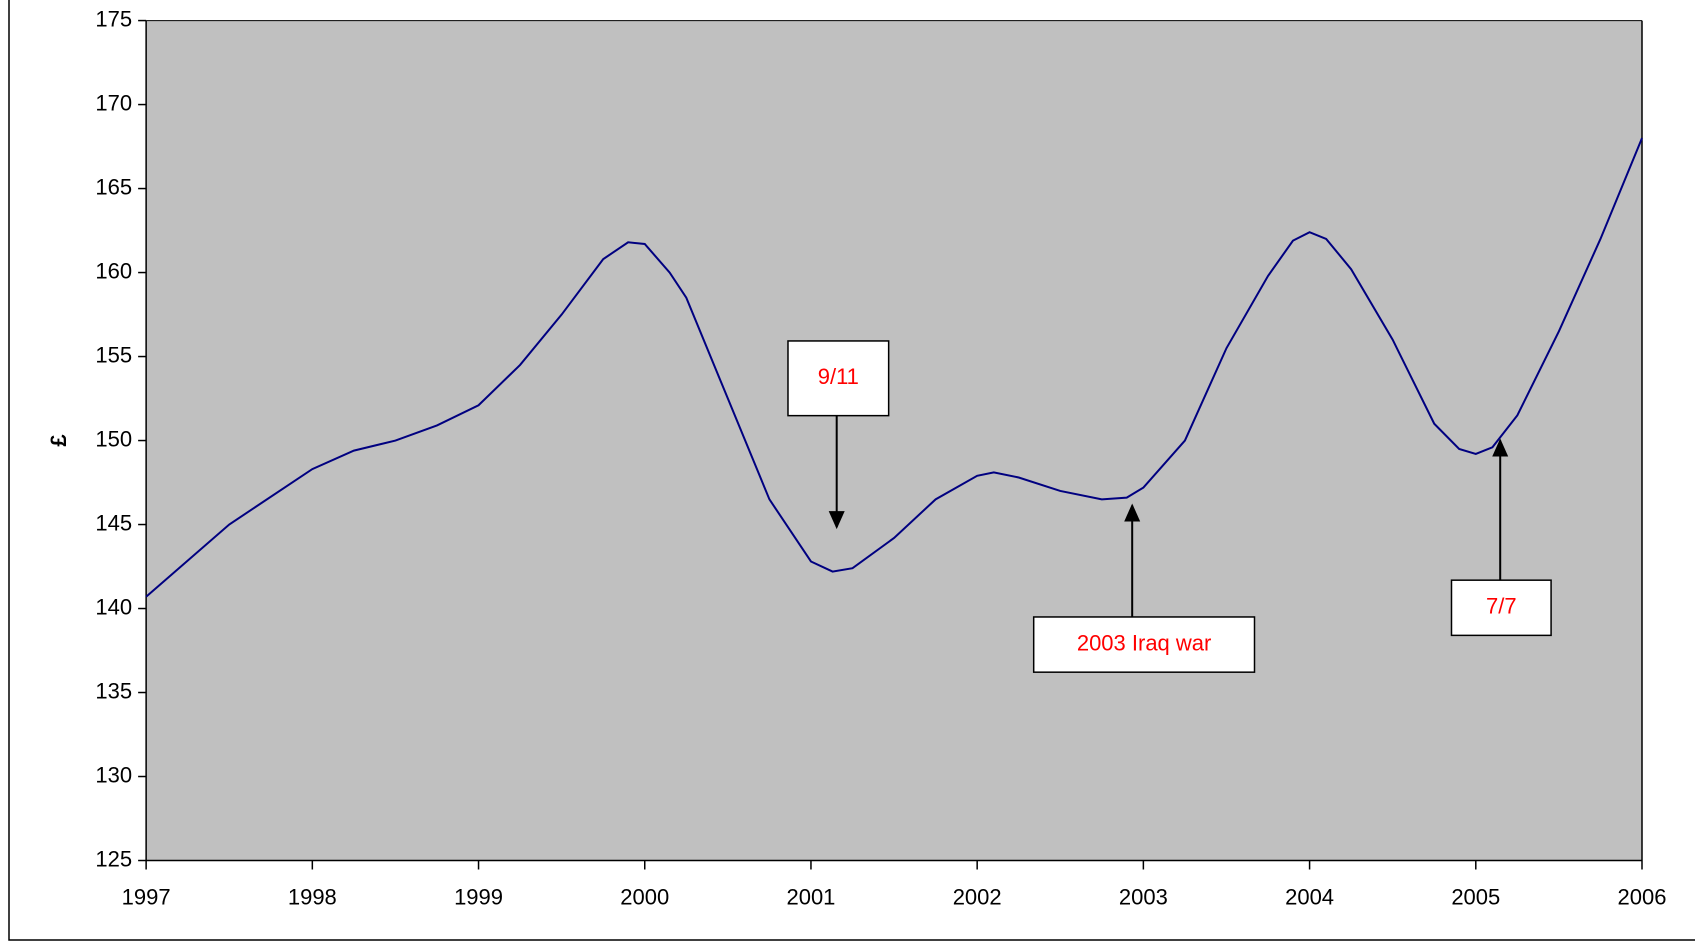  I want to click on x-tick-label: 2000, so click(644, 896).